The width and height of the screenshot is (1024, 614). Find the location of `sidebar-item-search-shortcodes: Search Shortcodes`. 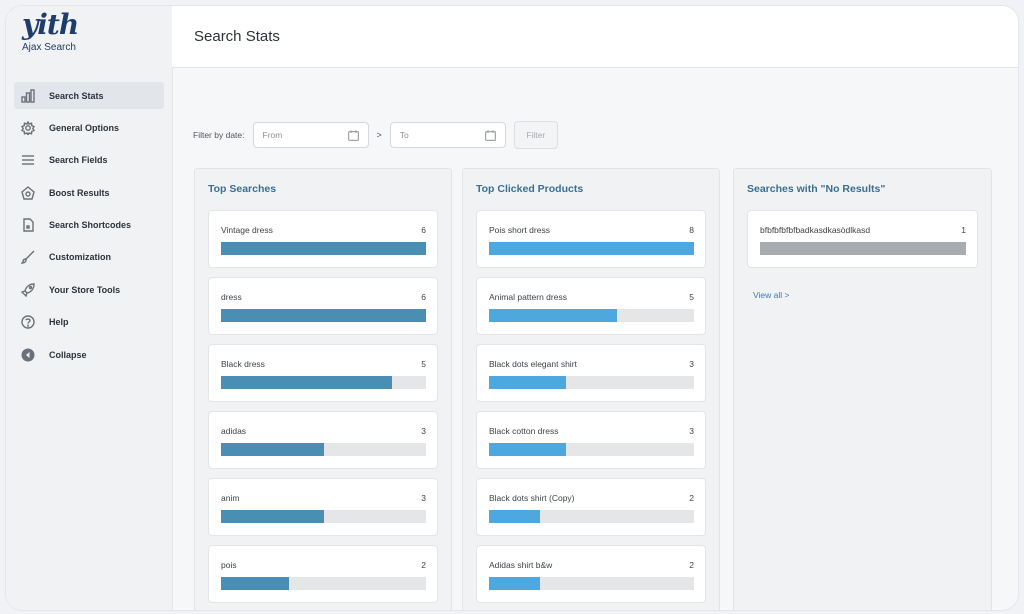

sidebar-item-search-shortcodes: Search Shortcodes is located at coordinates (89, 225).